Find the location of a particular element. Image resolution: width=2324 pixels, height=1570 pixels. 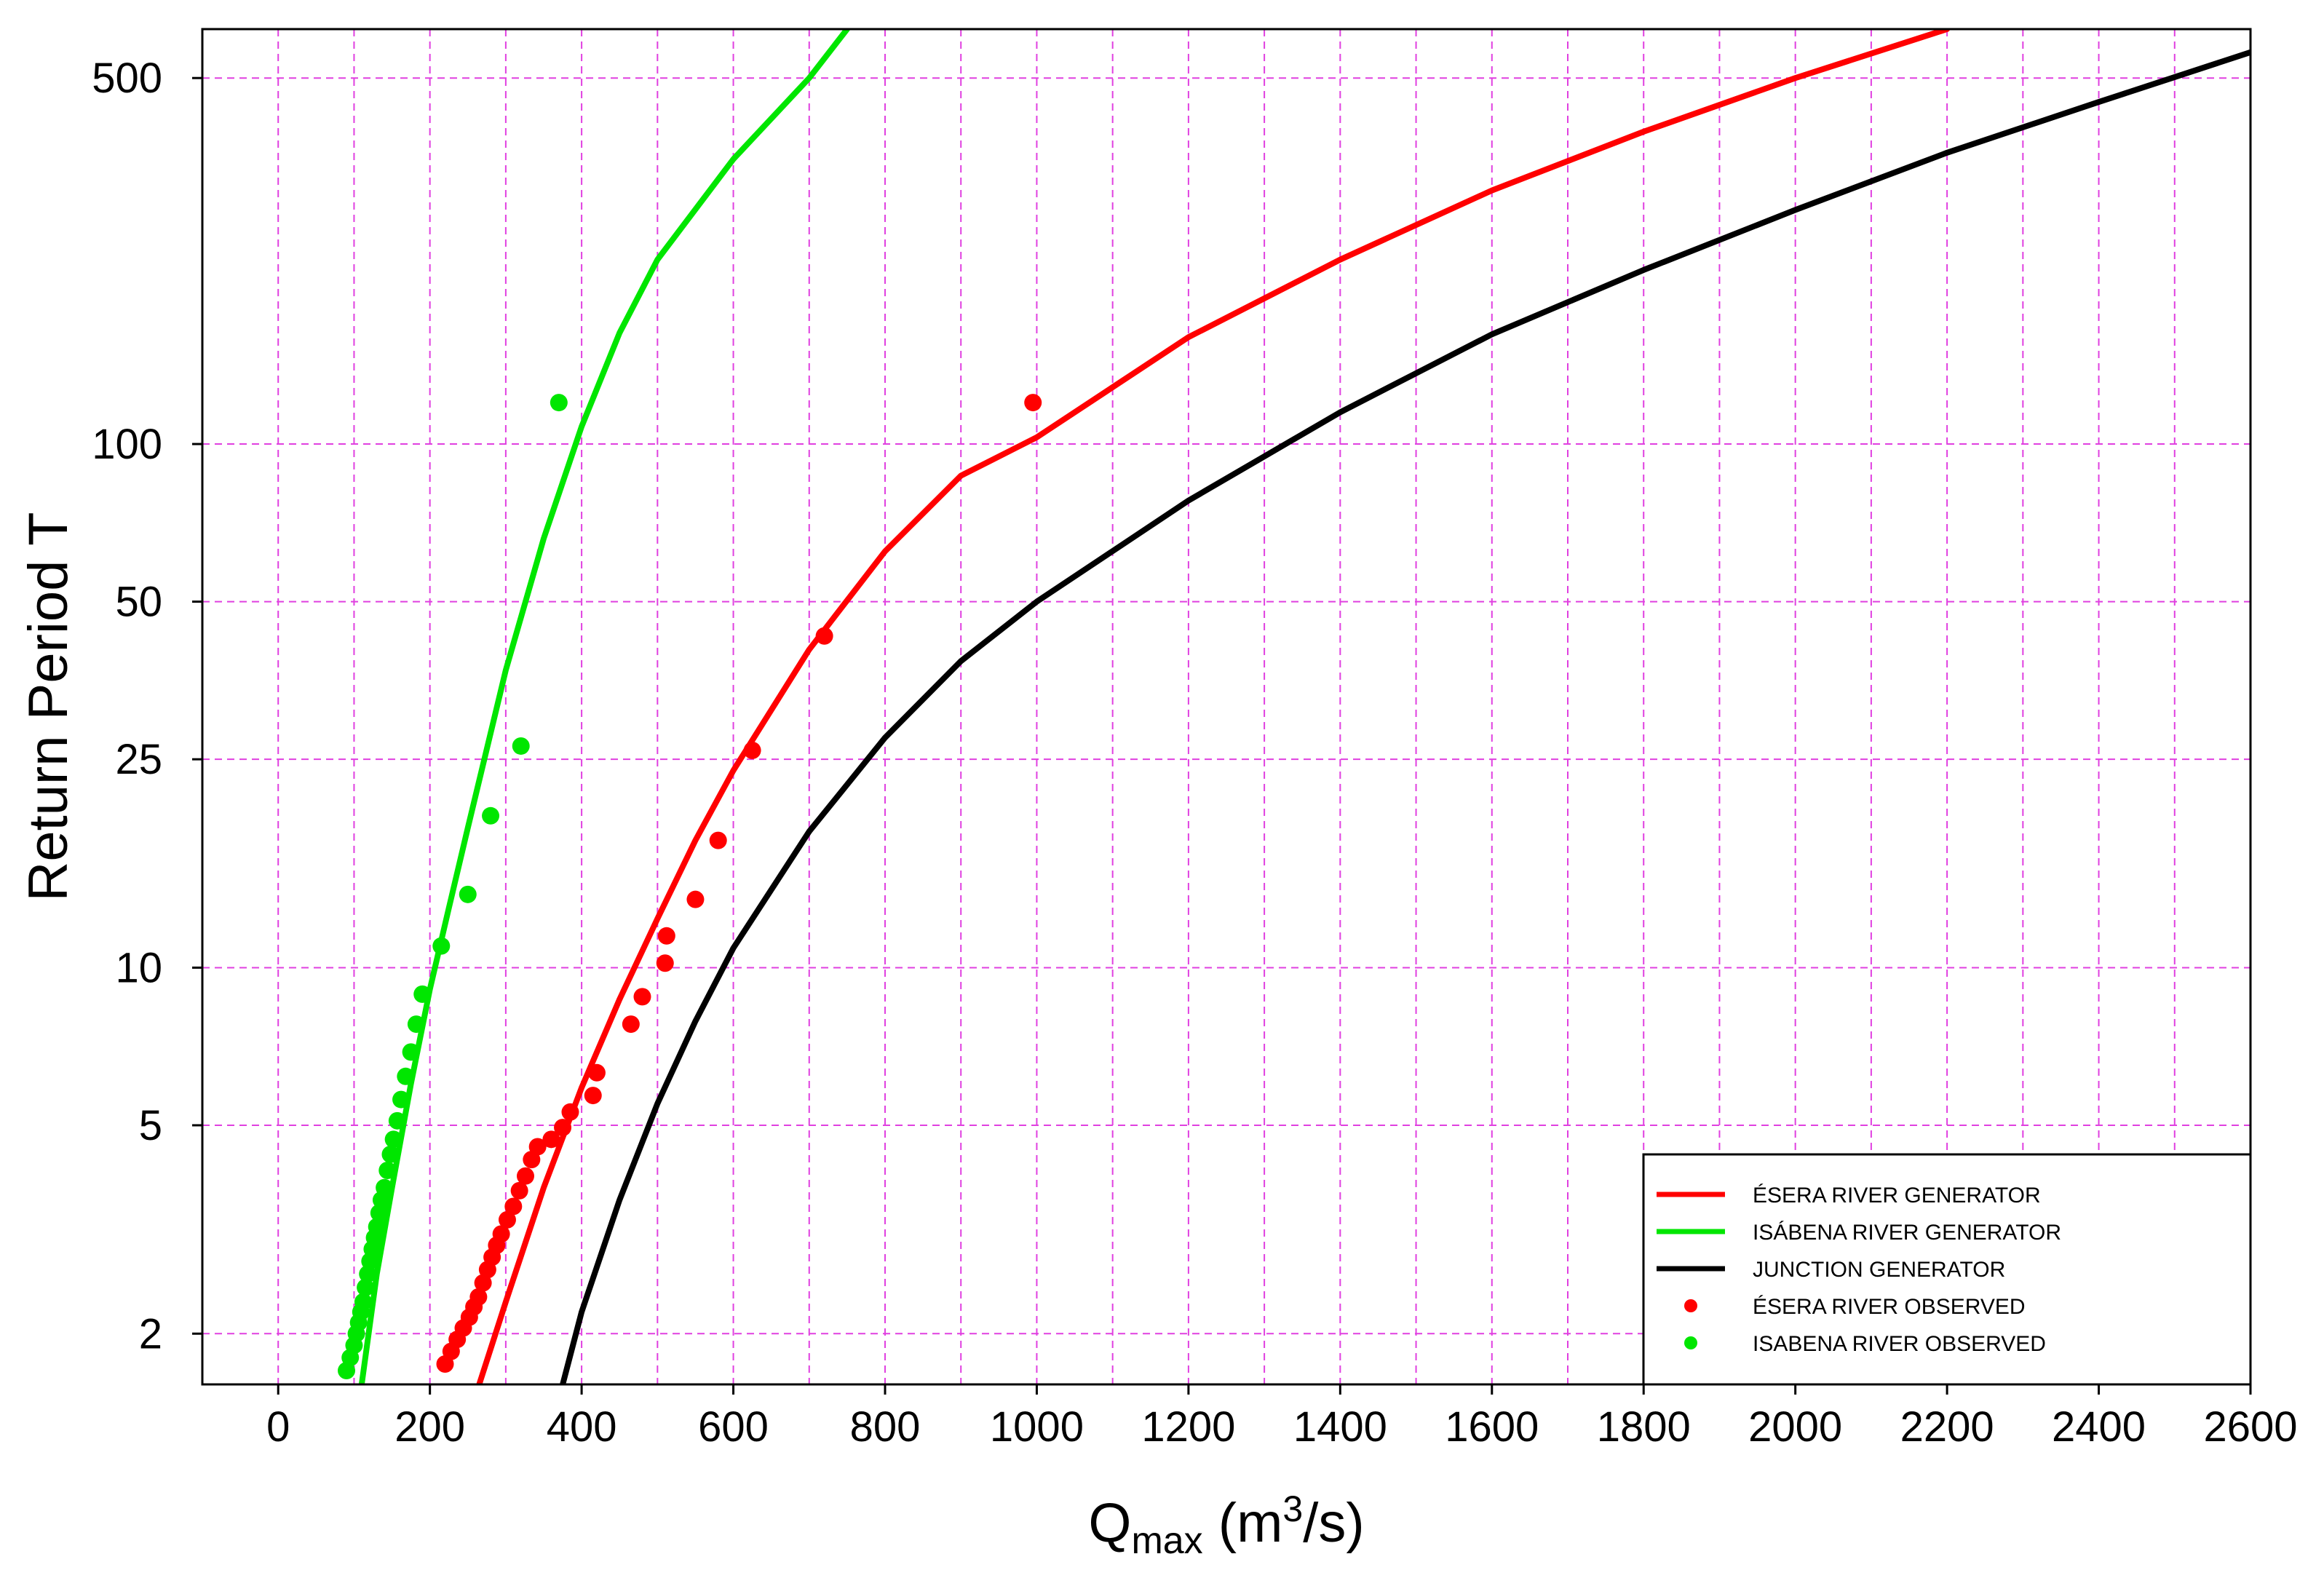

x-tick-label: 1200 is located at coordinates (1188, 1427).